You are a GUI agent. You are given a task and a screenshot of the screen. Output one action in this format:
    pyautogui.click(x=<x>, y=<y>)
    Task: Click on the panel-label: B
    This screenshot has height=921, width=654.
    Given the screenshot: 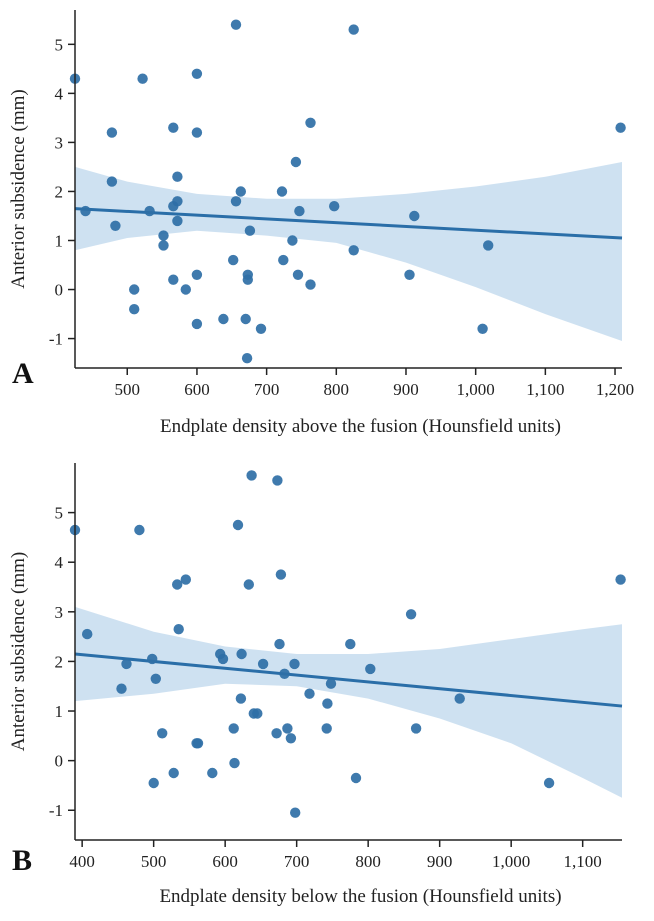 What is the action you would take?
    pyautogui.click(x=22, y=860)
    